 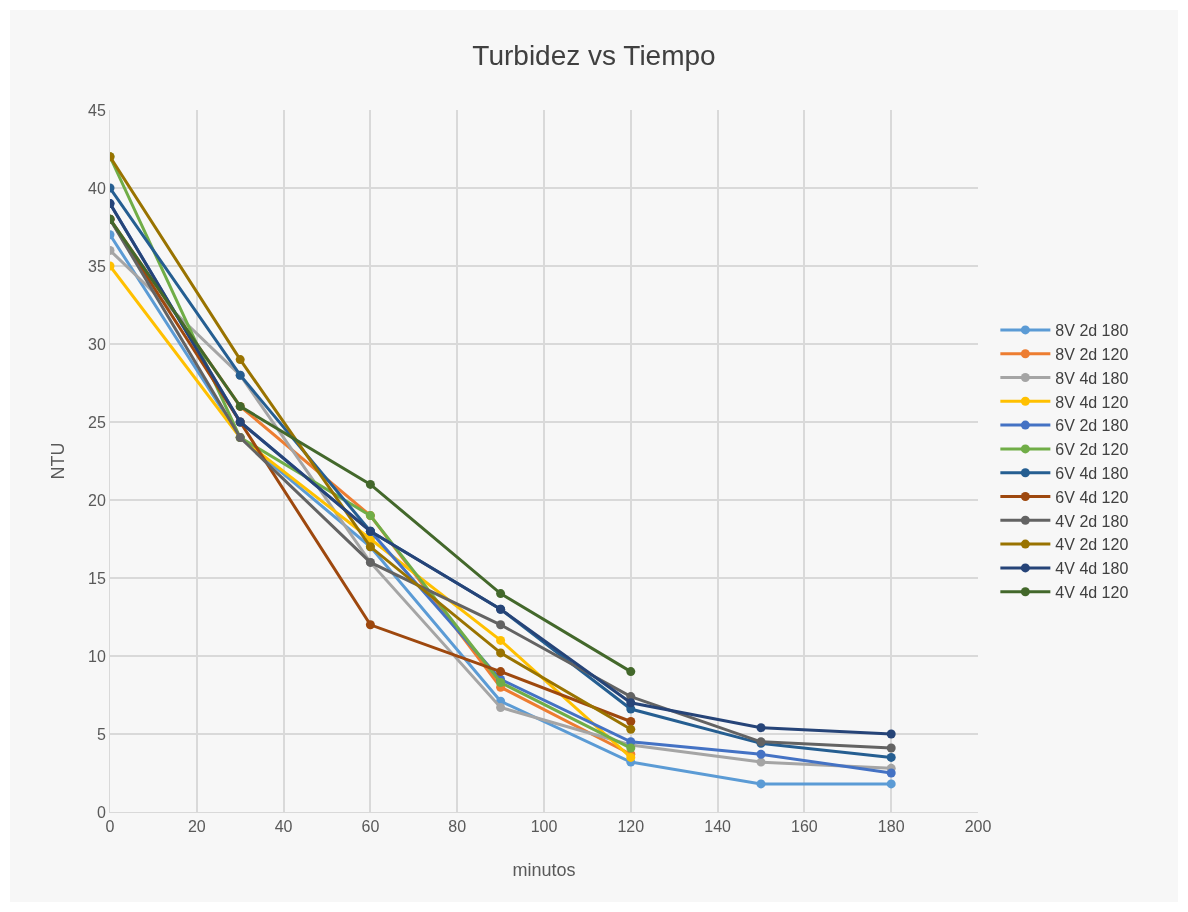 I want to click on legend-label: 4V 2d 120, so click(x=1092, y=545).